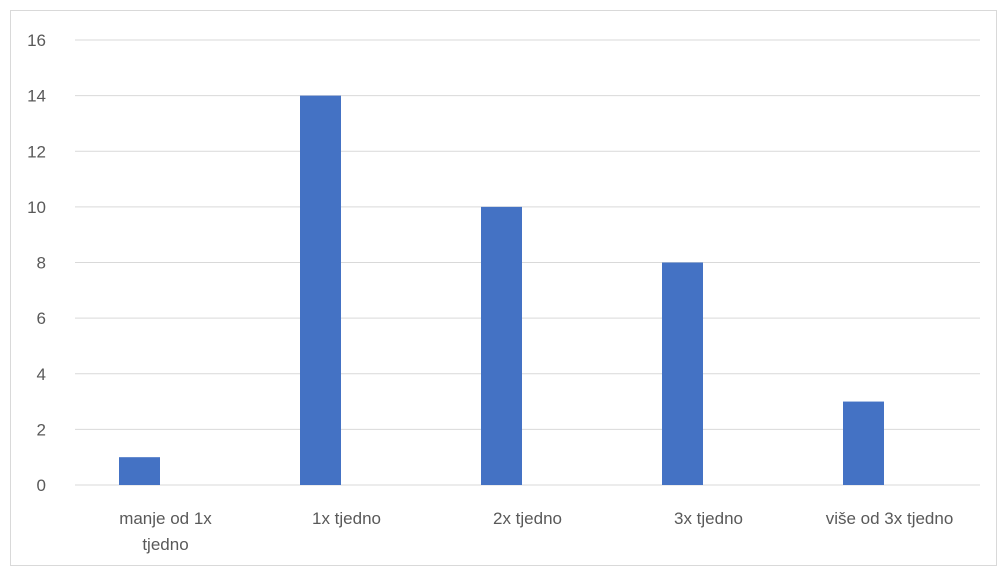 The width and height of the screenshot is (998, 567). I want to click on y-tick-label: 2, so click(41, 429).